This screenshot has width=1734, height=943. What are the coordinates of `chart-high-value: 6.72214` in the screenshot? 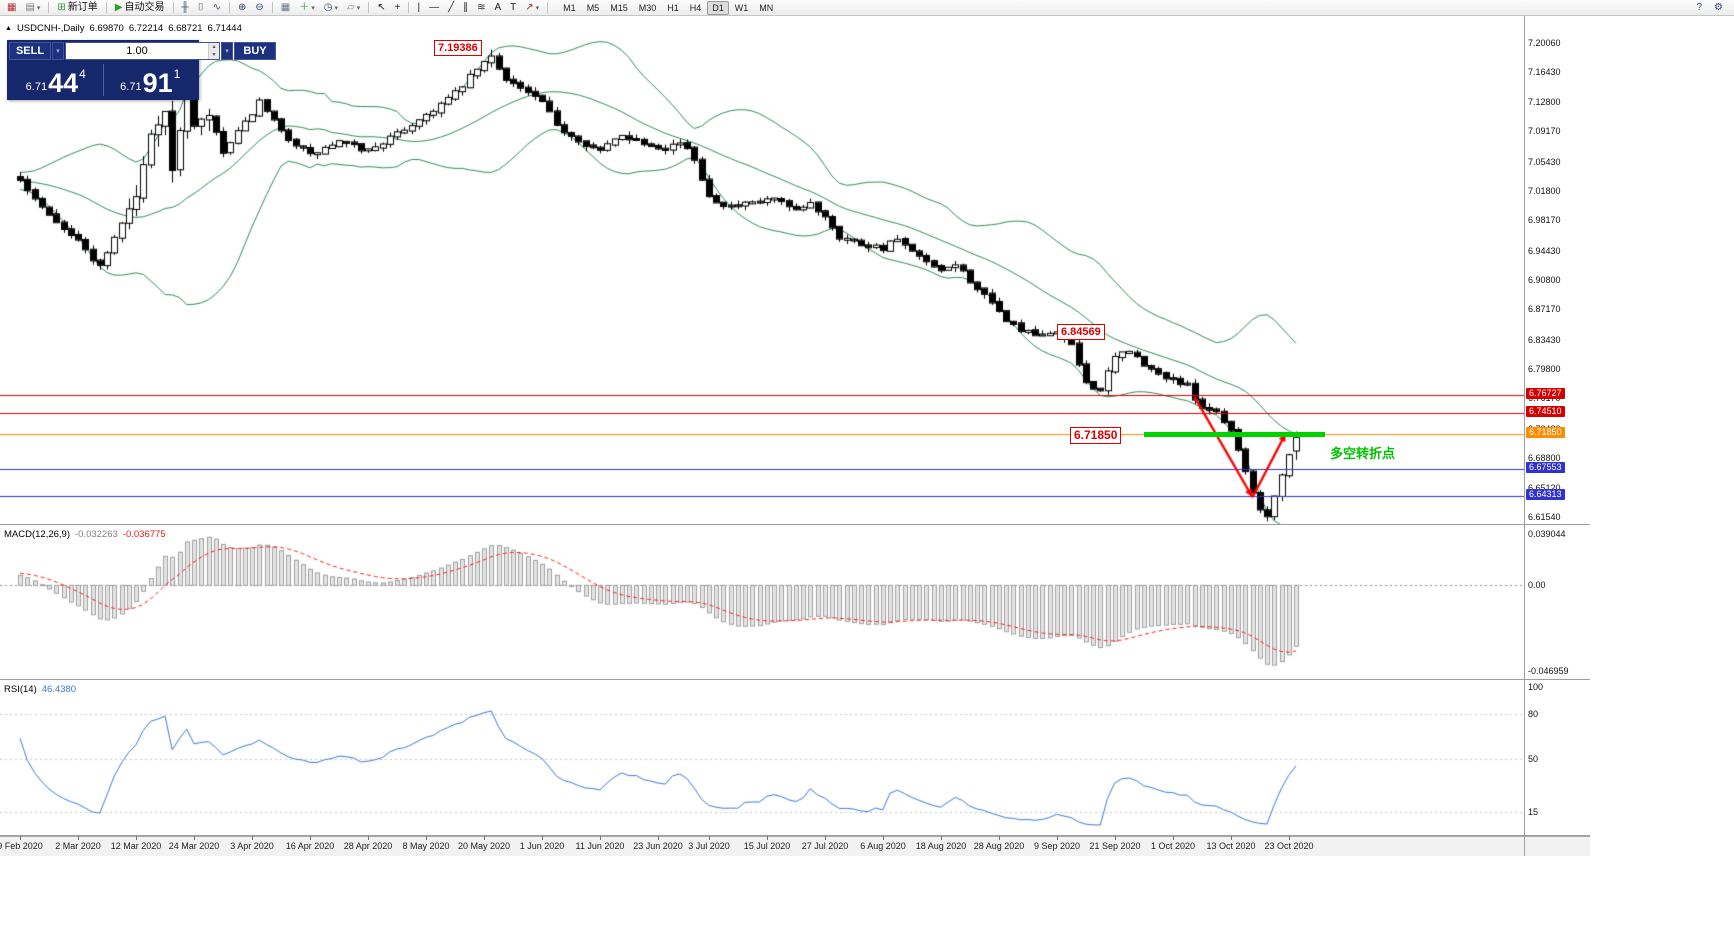 It's located at (146, 28).